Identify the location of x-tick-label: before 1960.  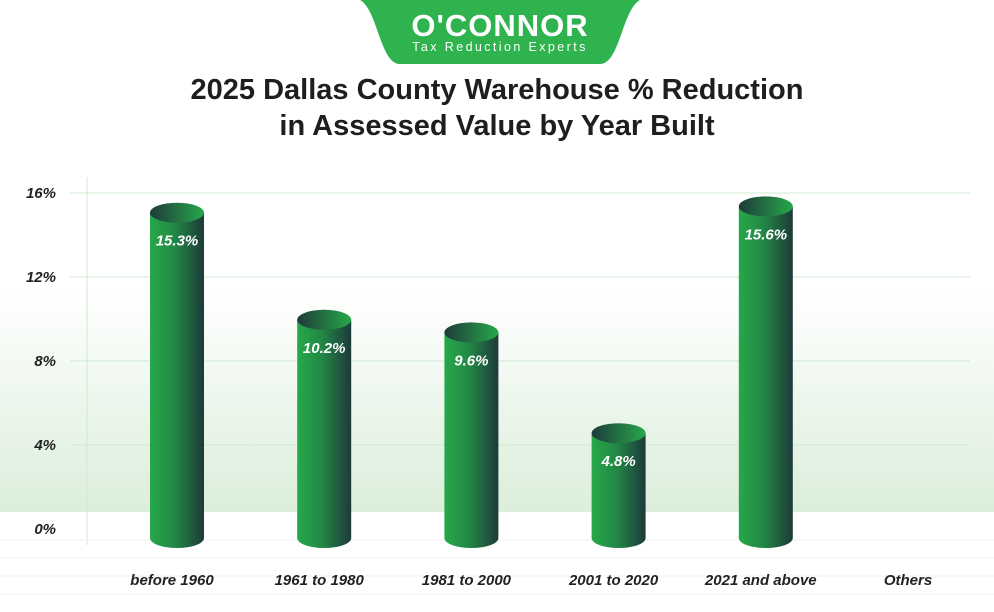
(172, 580).